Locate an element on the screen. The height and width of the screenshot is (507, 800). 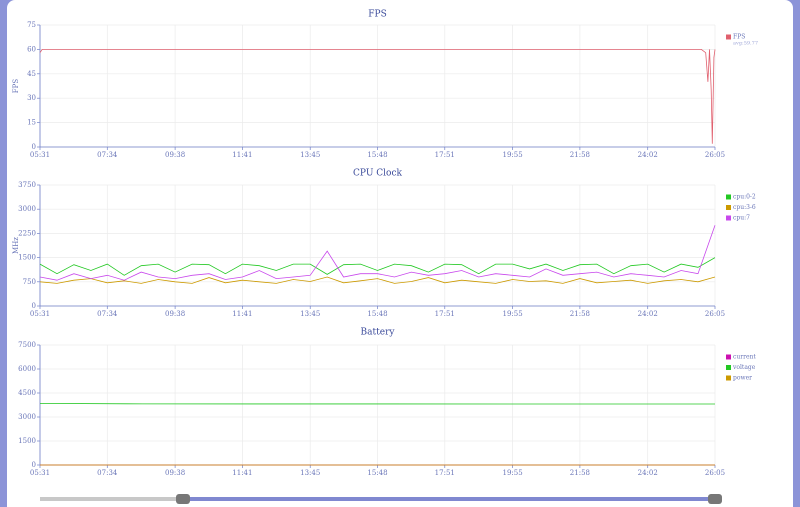
y-tick-label: 45 is located at coordinates (31, 74).